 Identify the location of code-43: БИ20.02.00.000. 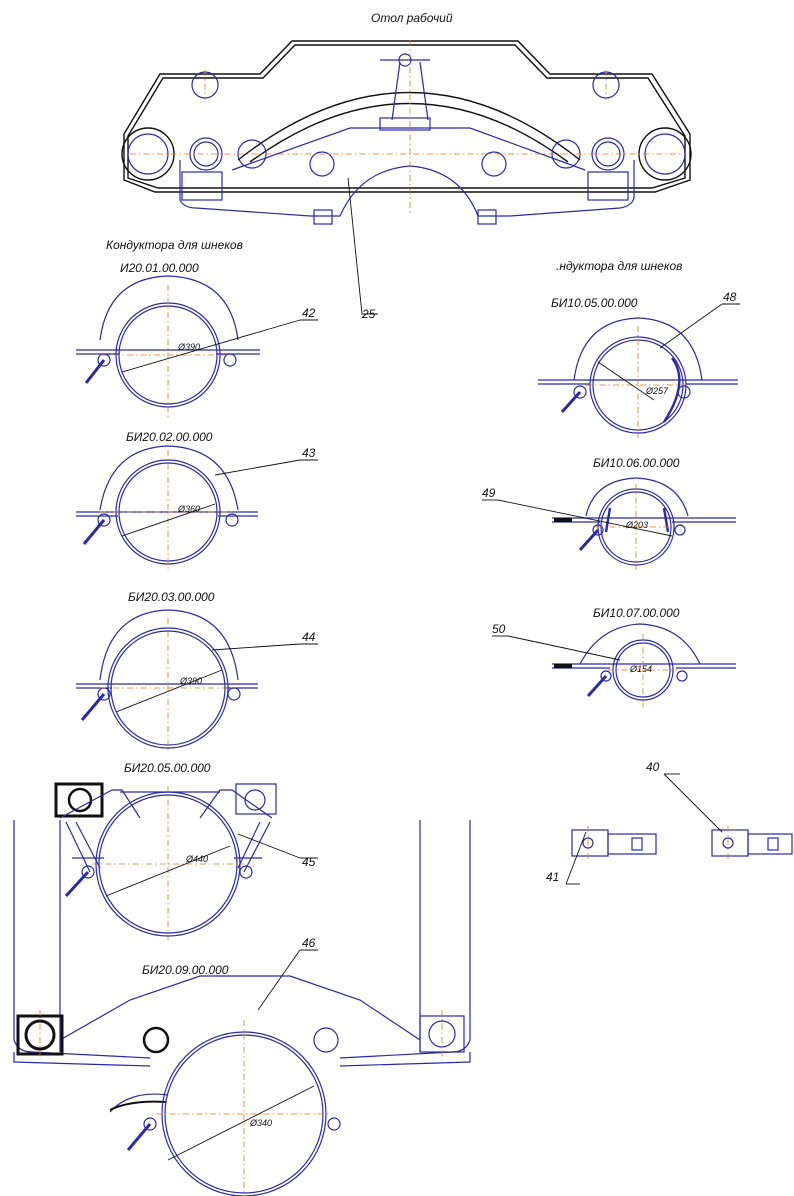
(169, 437).